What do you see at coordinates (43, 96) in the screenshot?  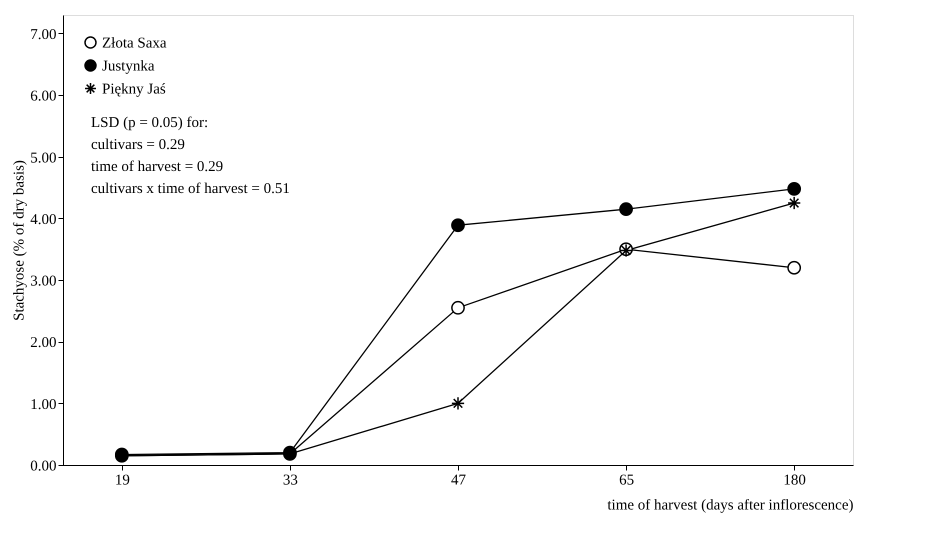 I see `y-tick-label: 6.00` at bounding box center [43, 96].